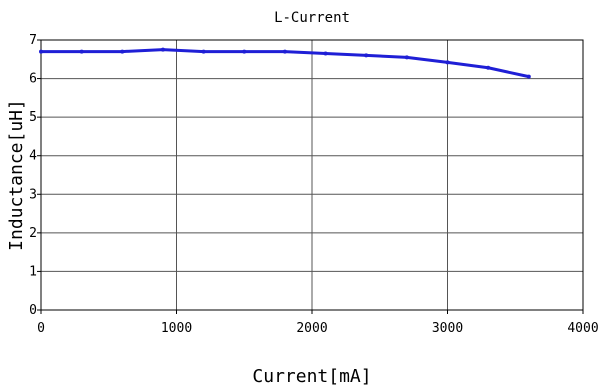 The image size is (613, 389). Describe the element at coordinates (33, 194) in the screenshot. I see `y-tick-label: 3` at that location.